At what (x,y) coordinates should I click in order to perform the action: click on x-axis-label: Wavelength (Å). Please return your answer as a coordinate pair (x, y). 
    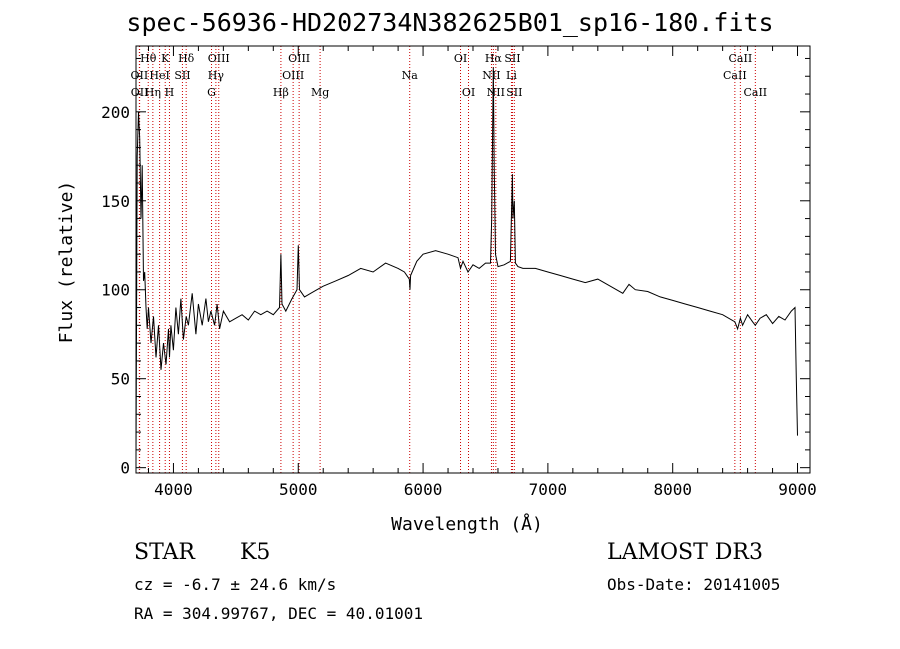
    Looking at the image, I should click on (467, 524).